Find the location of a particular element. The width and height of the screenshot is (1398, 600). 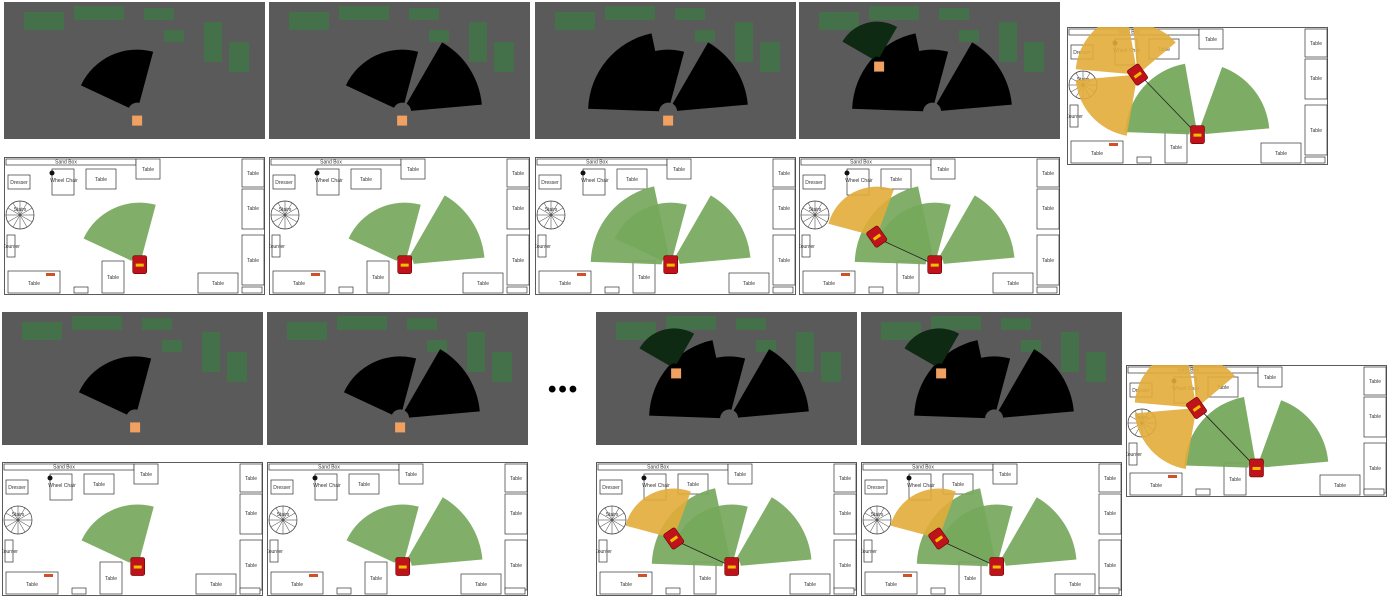

table-bottom-left is located at coordinates (299, 282).